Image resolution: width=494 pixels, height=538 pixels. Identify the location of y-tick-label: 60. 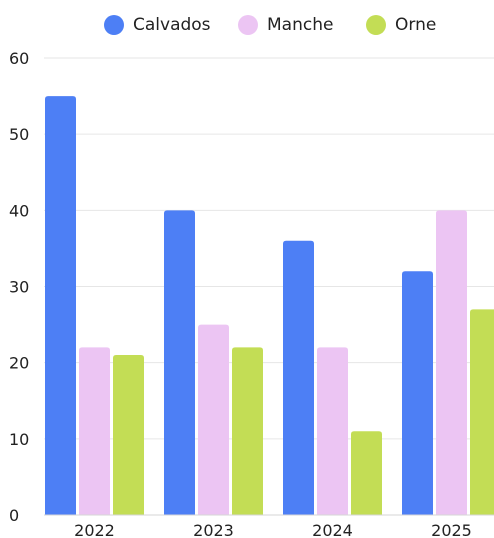
(19, 58).